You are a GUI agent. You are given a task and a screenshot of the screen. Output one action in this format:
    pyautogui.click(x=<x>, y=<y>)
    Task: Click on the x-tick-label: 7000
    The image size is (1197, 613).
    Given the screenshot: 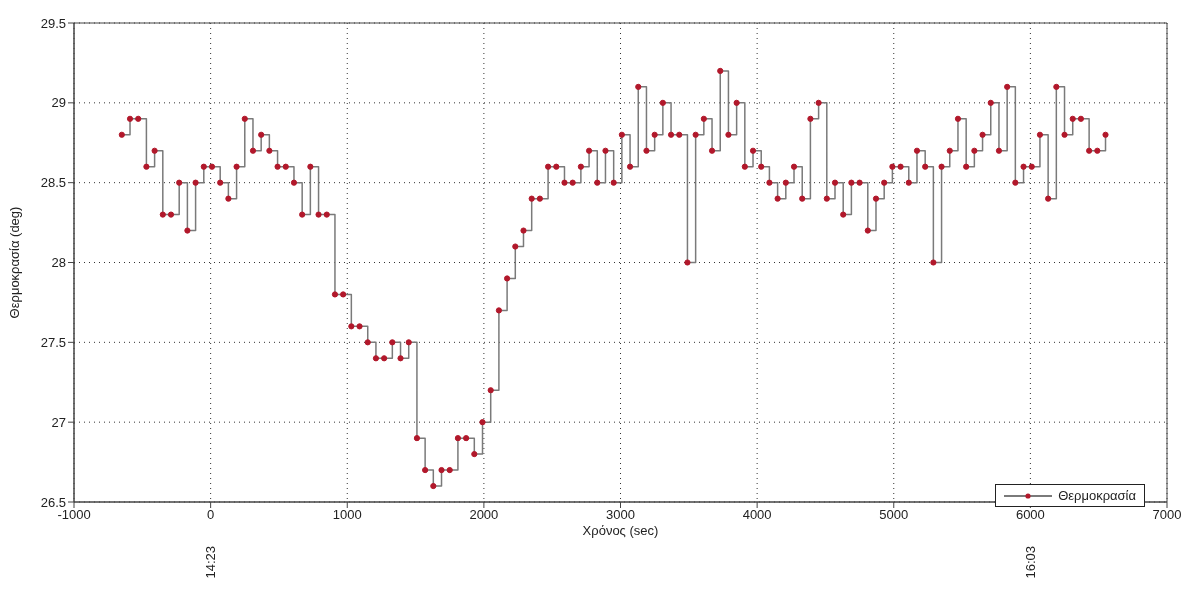 What is the action you would take?
    pyautogui.click(x=1167, y=515)
    